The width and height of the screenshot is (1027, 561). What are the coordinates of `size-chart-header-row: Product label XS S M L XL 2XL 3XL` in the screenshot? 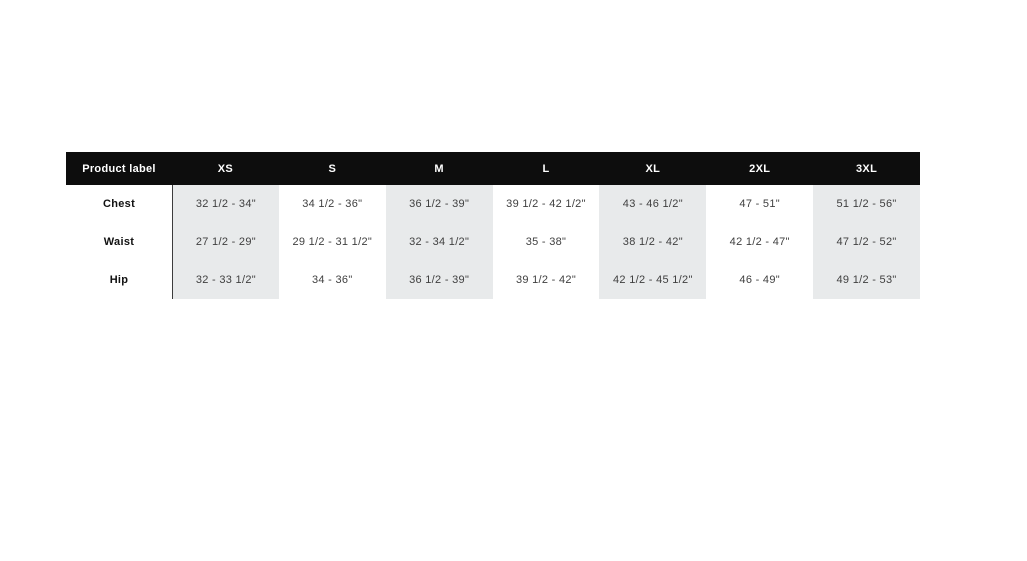 It's located at (493, 168).